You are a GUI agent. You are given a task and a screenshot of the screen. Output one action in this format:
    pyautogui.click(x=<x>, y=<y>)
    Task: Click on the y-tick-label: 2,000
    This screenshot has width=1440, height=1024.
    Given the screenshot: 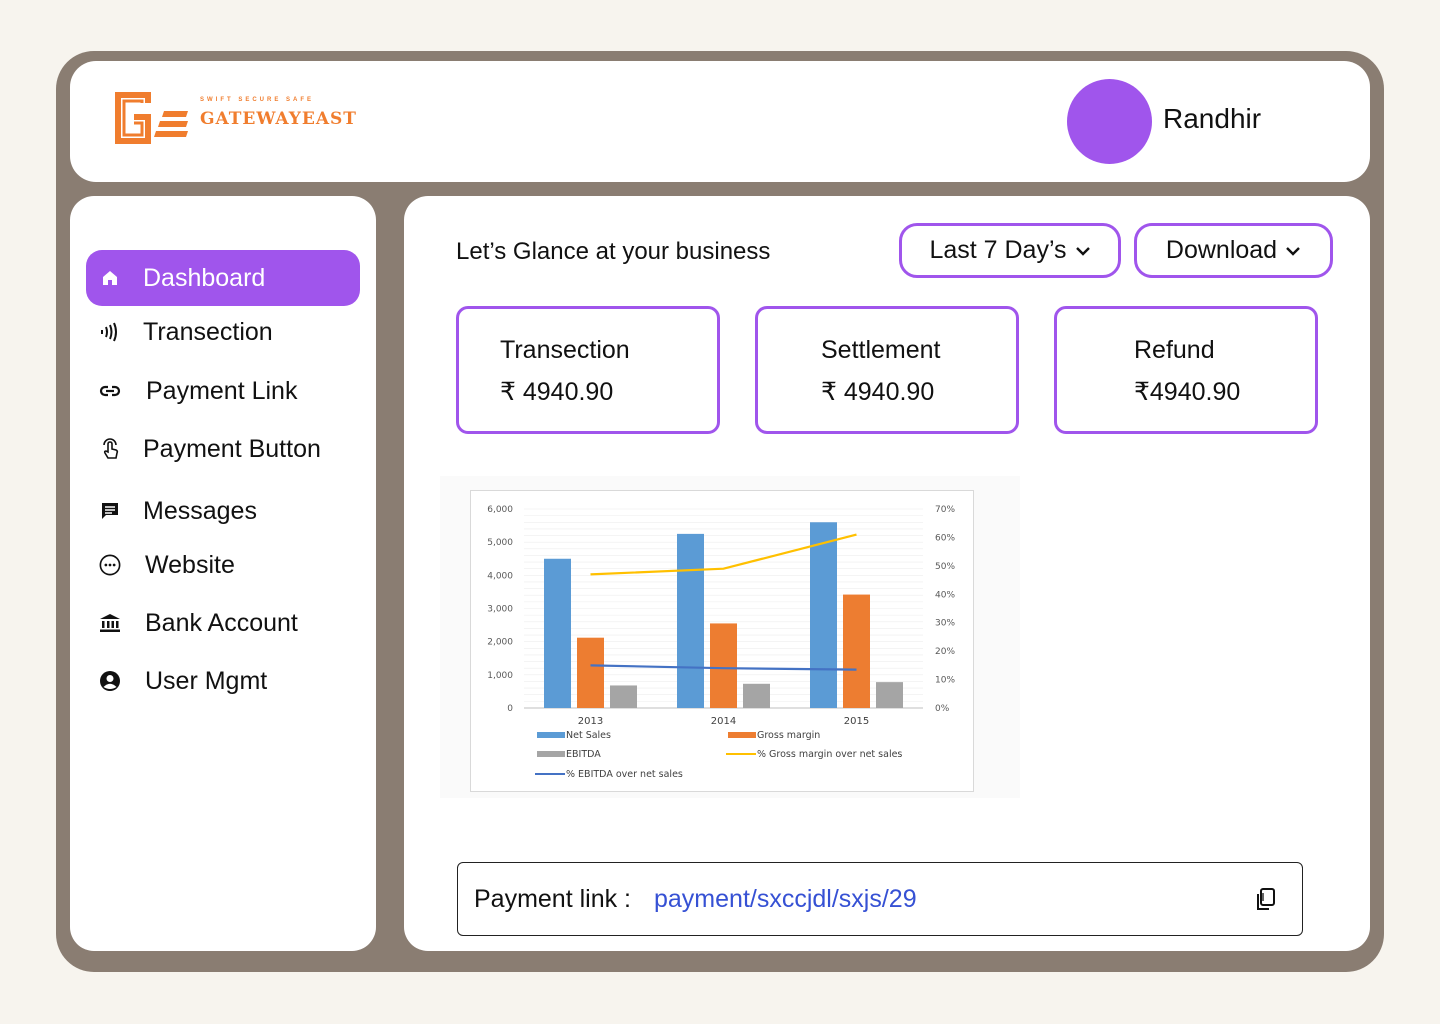 What is the action you would take?
    pyautogui.click(x=500, y=643)
    